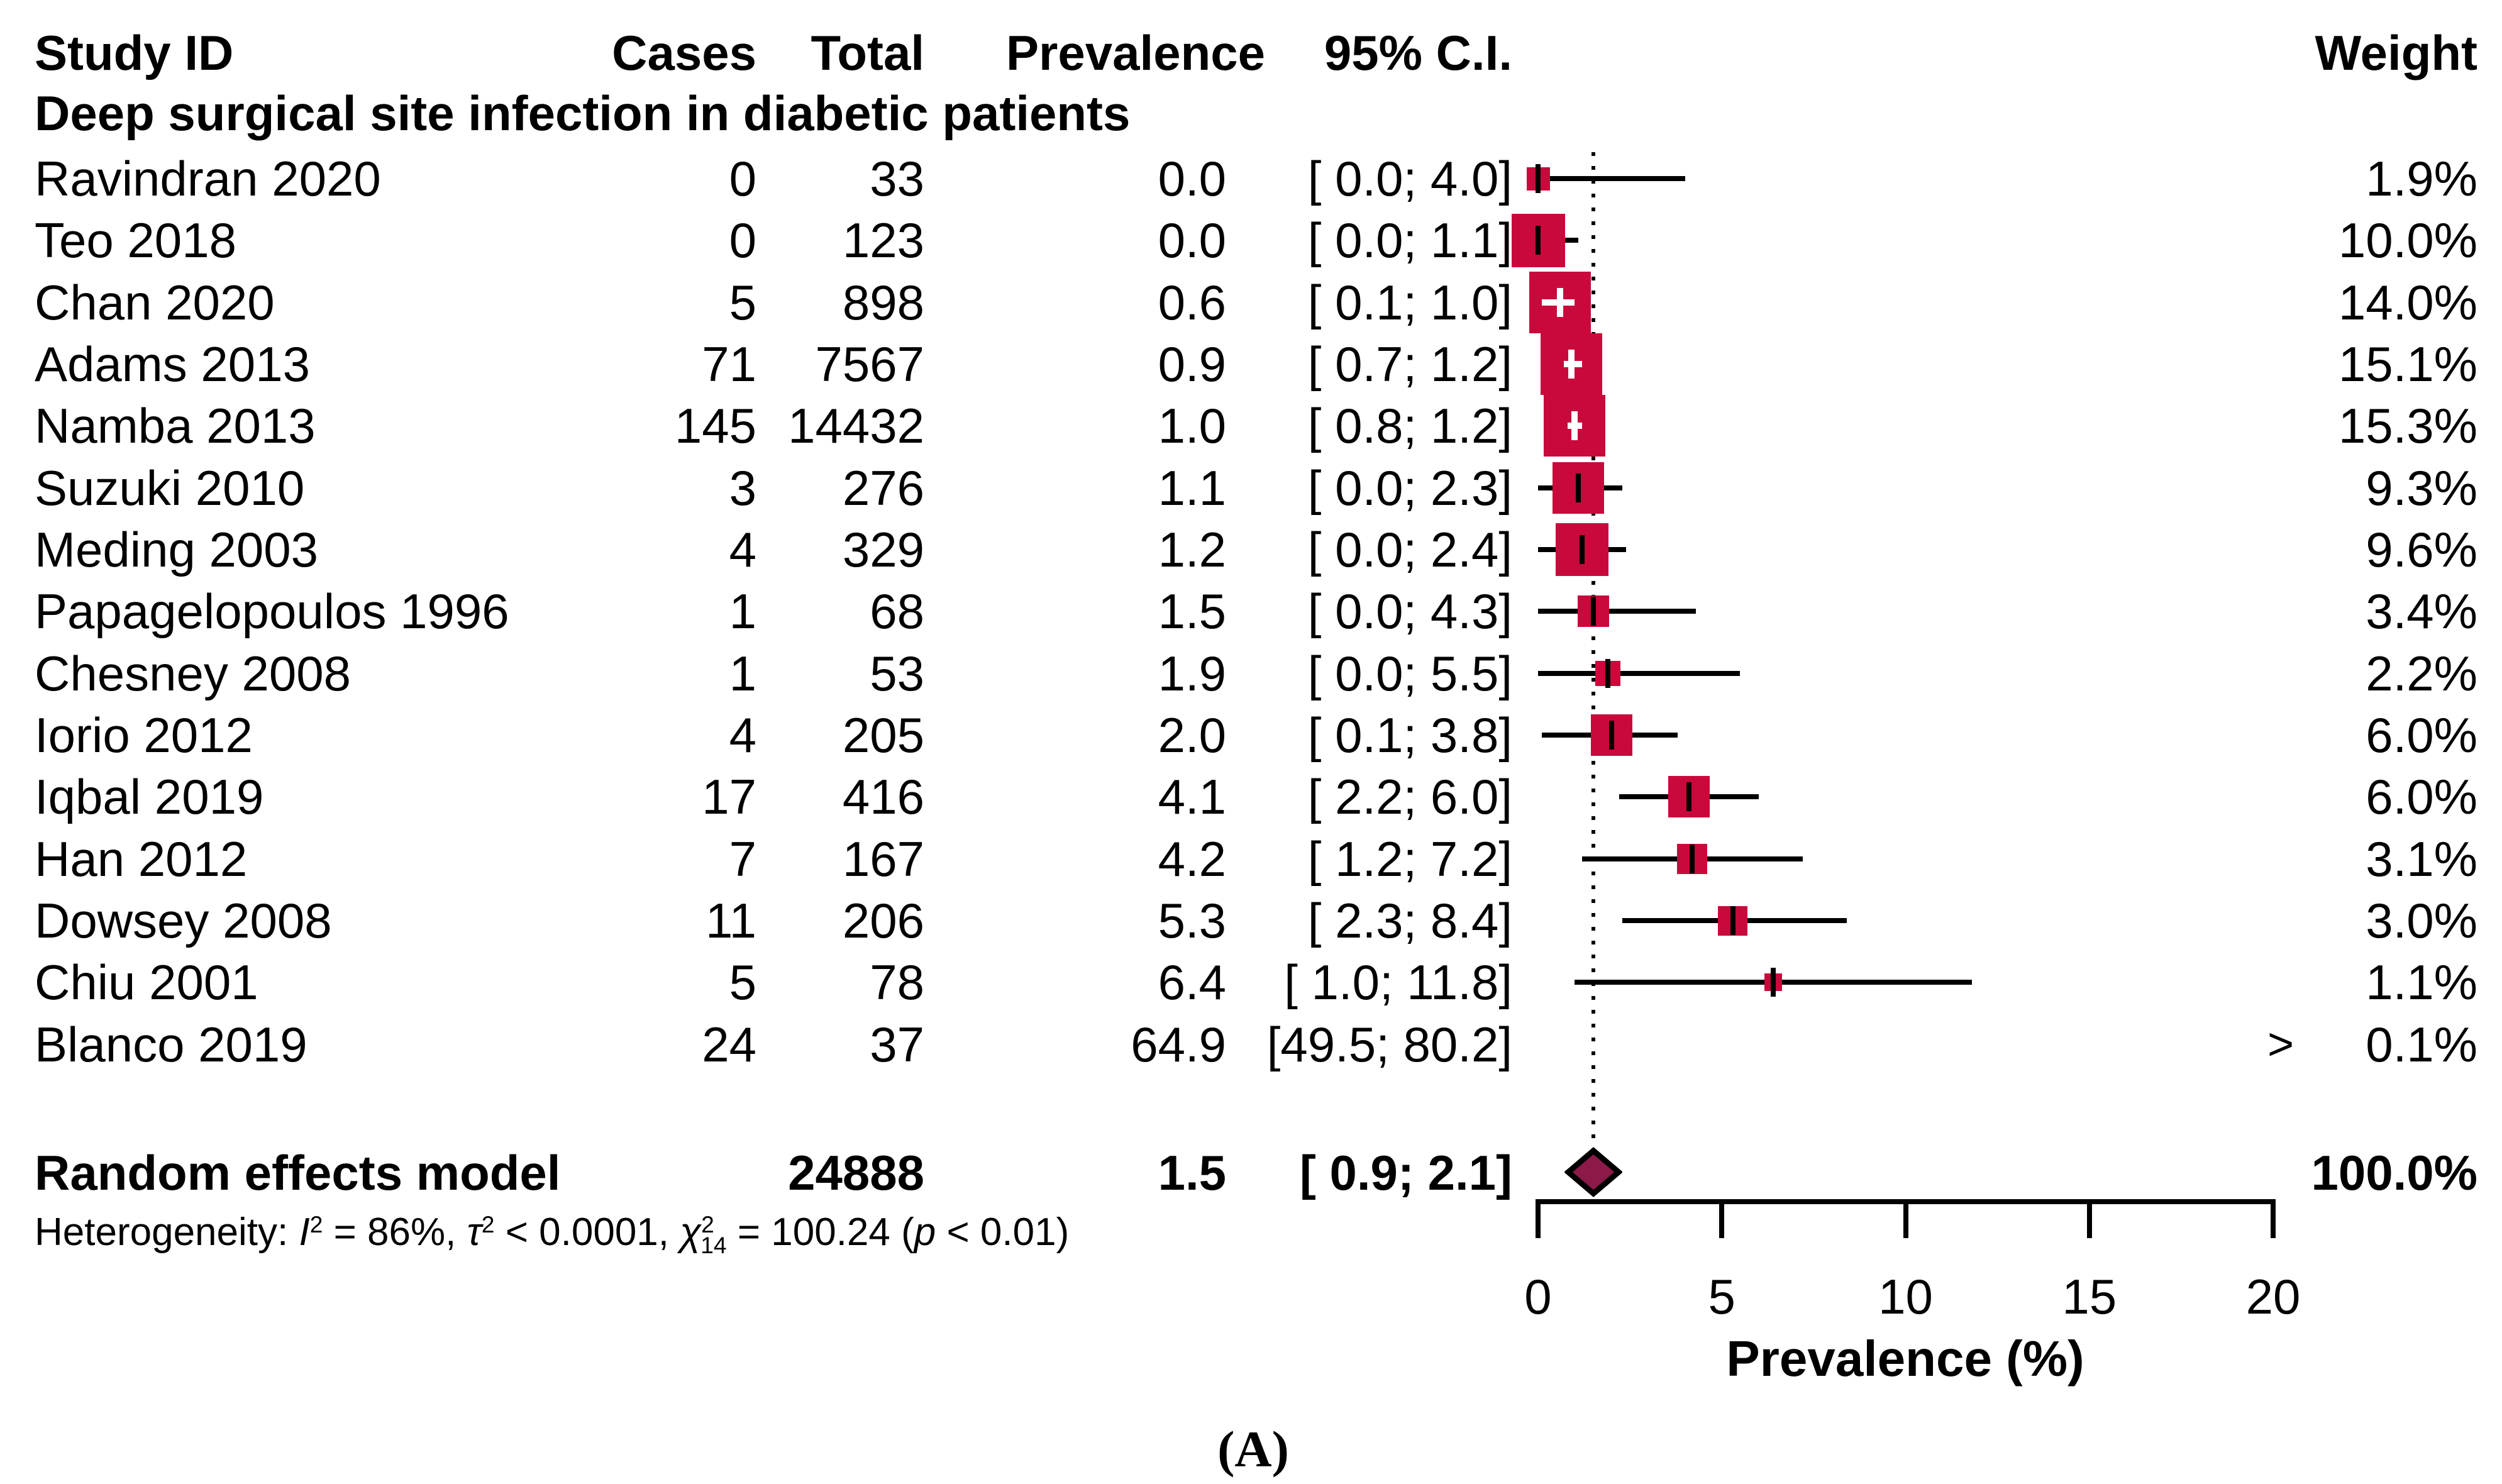  I want to click on prevalence-value: 2.0, so click(1192, 735).